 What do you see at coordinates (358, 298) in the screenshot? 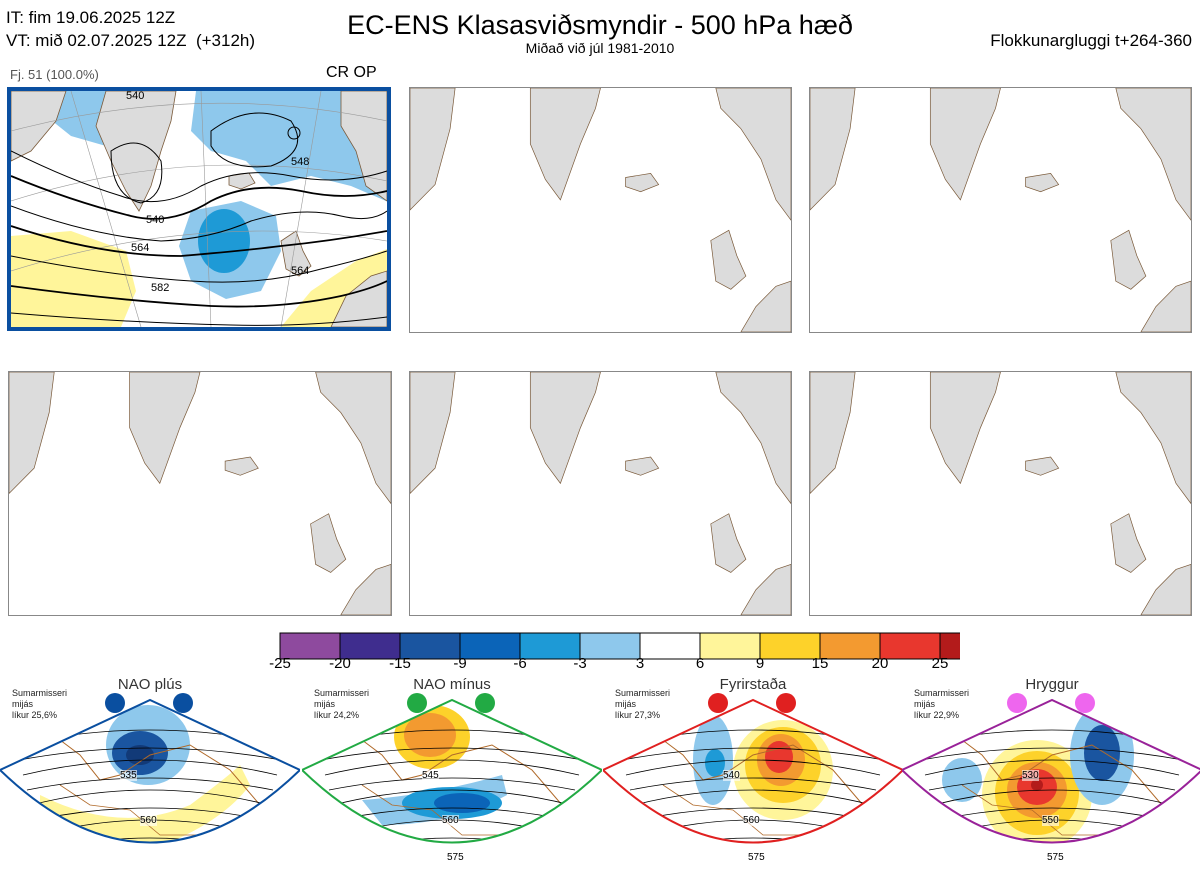
I see `continental-europe` at bounding box center [358, 298].